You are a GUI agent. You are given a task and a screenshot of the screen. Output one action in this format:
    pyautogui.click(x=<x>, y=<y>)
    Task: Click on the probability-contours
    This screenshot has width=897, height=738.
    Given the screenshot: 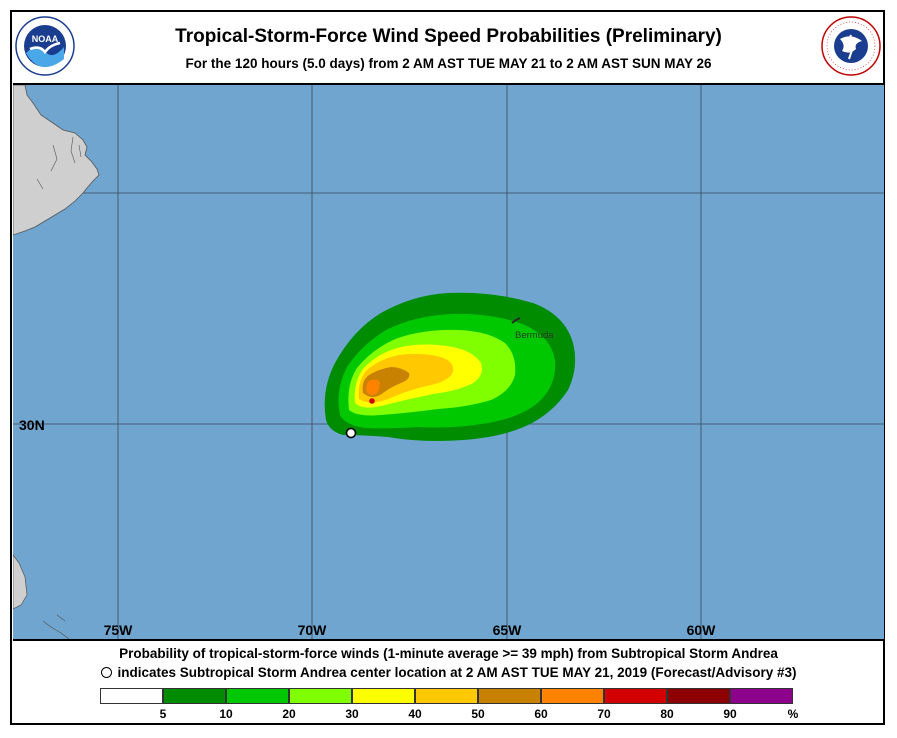 What is the action you would take?
    pyautogui.click(x=450, y=366)
    